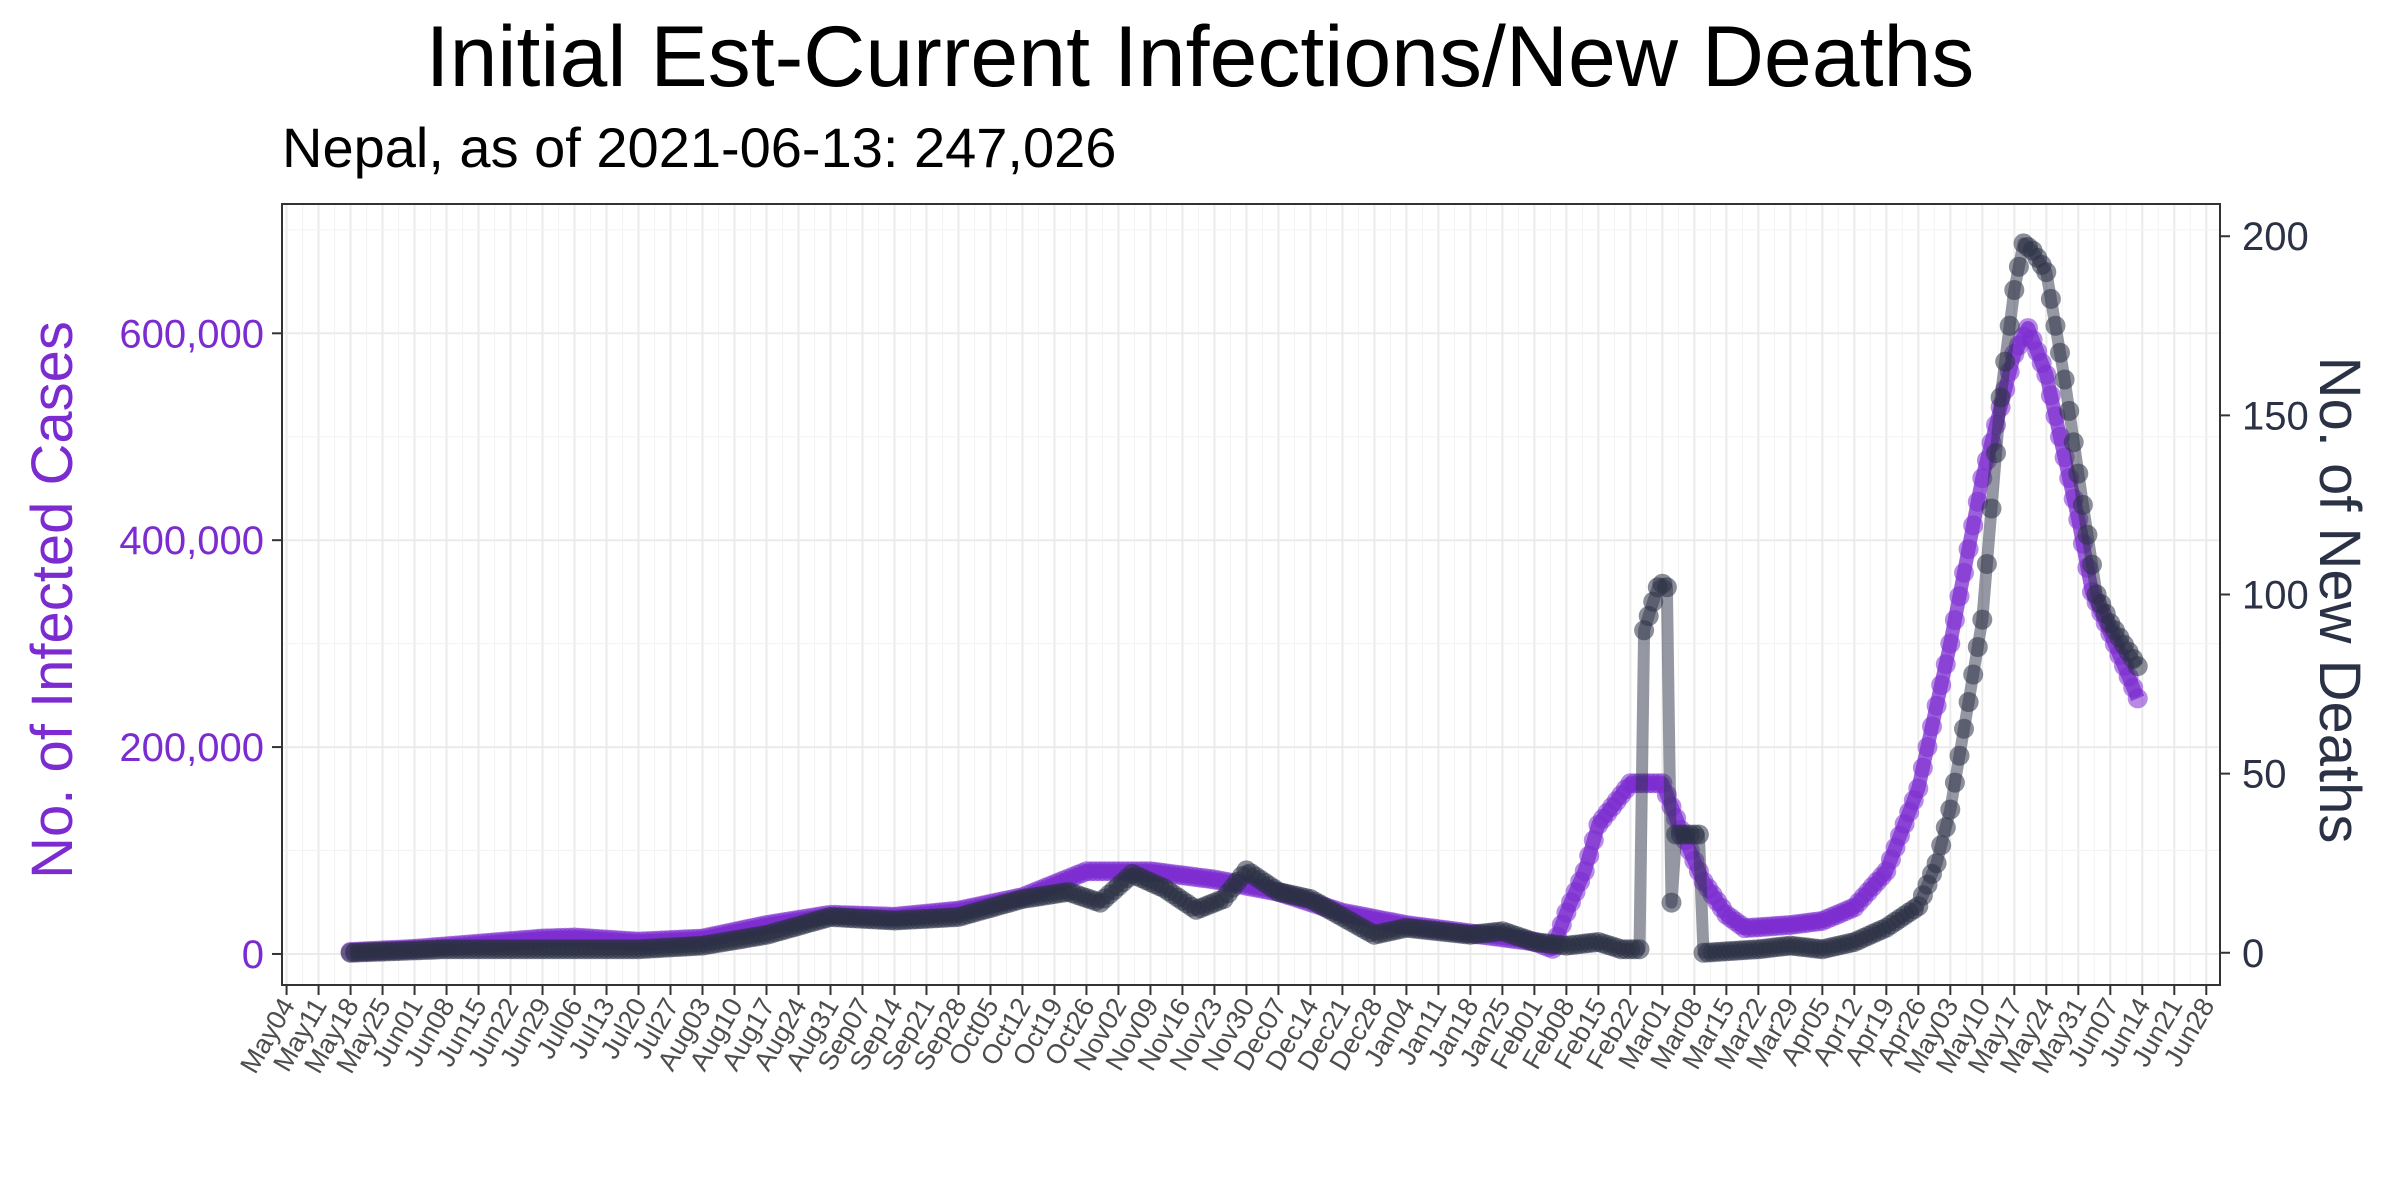 The image size is (2400, 1200). What do you see at coordinates (2339, 600) in the screenshot?
I see `y-axis-right-label: No. of New Deaths` at bounding box center [2339, 600].